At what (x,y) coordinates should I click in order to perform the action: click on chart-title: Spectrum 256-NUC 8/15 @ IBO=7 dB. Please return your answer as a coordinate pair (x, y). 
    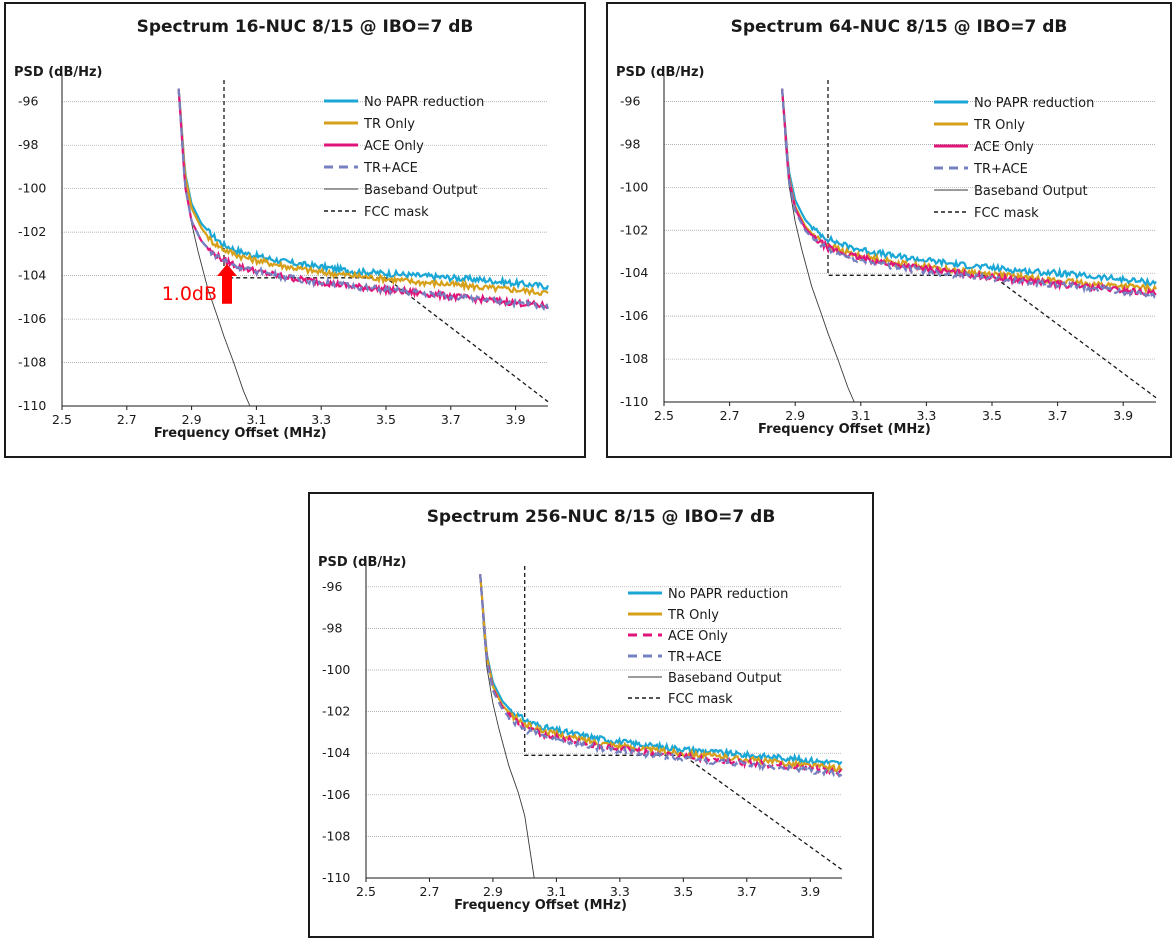
    Looking at the image, I should click on (601, 517).